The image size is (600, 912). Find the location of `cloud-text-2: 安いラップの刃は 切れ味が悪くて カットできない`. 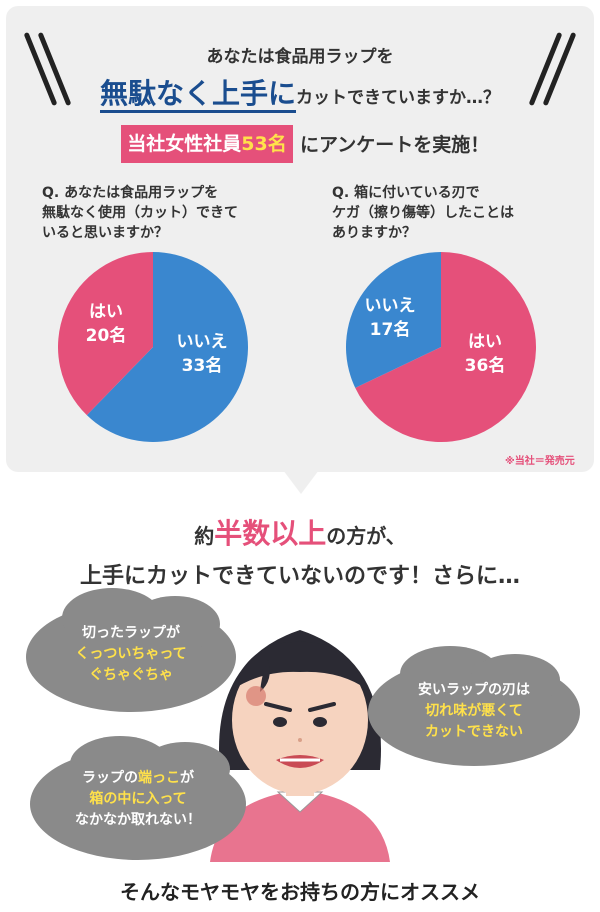

cloud-text-2: 安いラップの刃は 切れ味が悪くて カットできない is located at coordinates (474, 711).